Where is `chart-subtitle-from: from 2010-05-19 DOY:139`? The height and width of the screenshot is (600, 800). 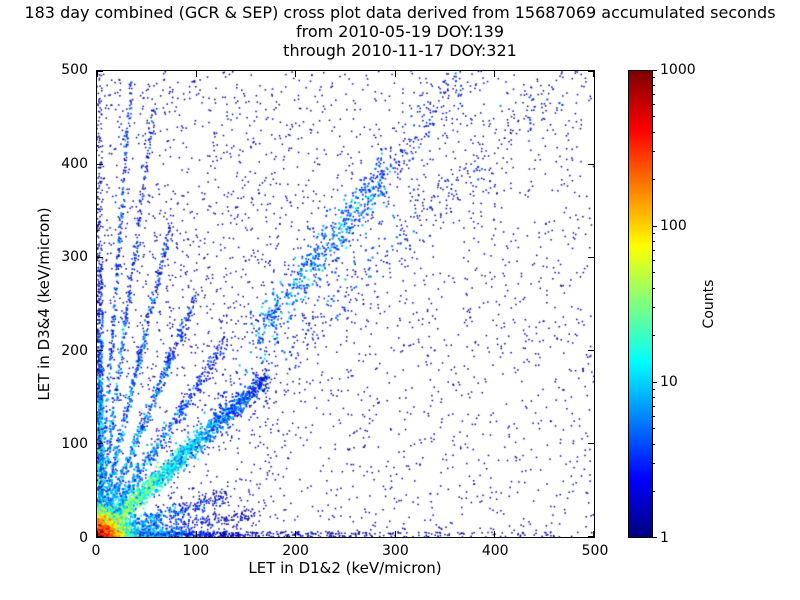
chart-subtitle-from: from 2010-05-19 DOY:139 is located at coordinates (399, 31).